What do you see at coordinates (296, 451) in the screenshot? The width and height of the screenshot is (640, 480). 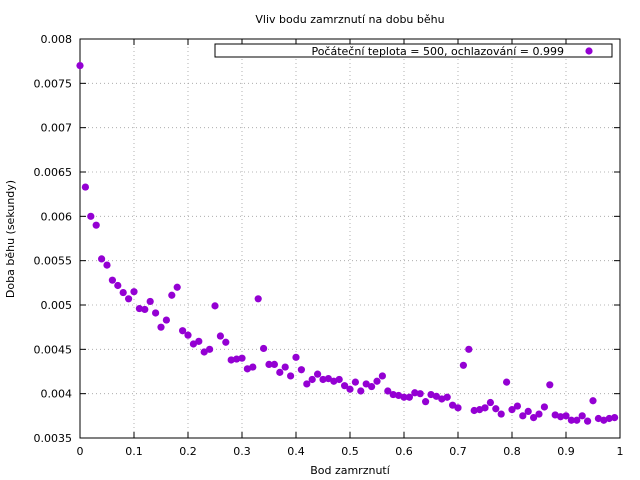 I see `x-tick-label: 0.4` at bounding box center [296, 451].